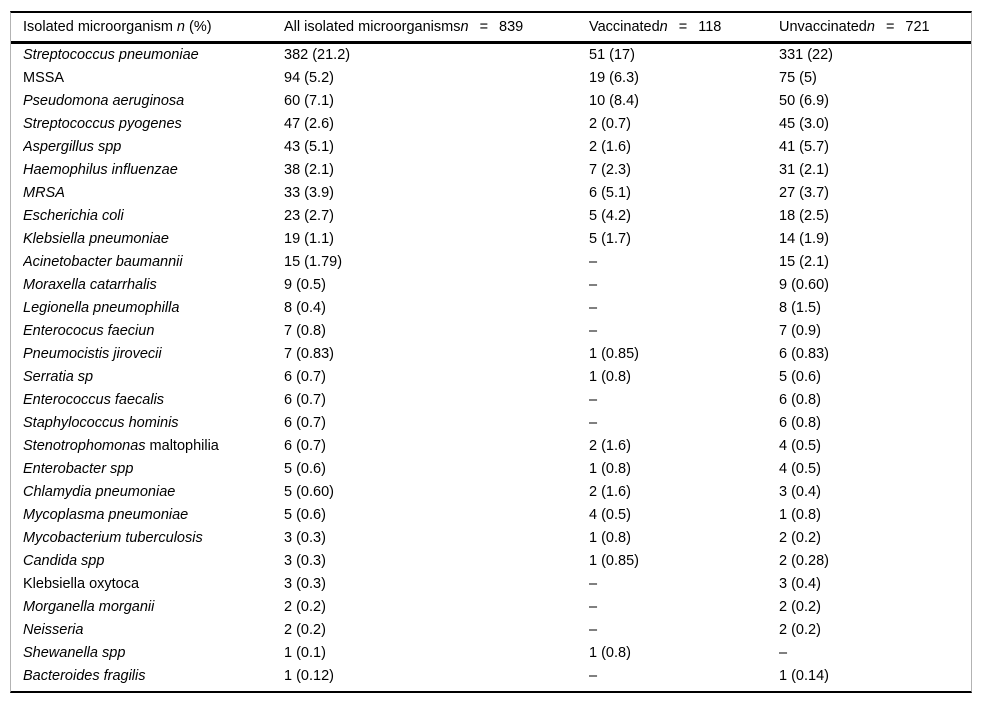 This screenshot has width=984, height=706. What do you see at coordinates (800, 377) in the screenshot?
I see `unvaccinated-value-cell: 5 (0.6)` at bounding box center [800, 377].